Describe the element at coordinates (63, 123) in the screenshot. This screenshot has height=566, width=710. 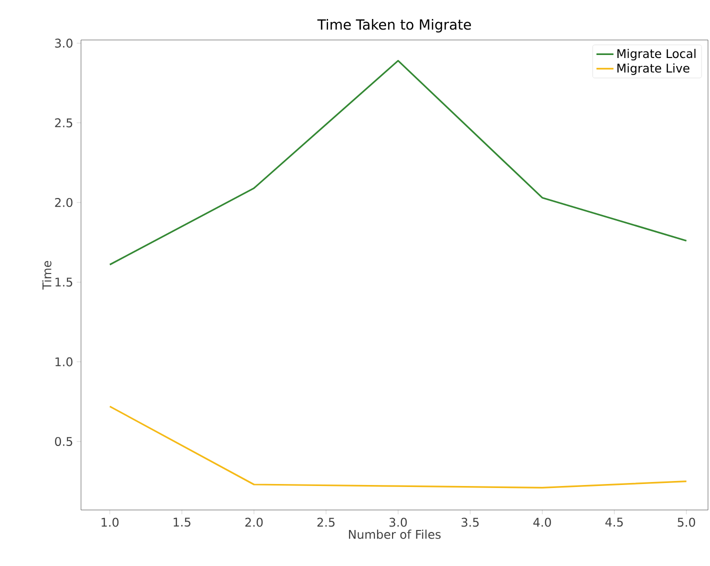
I see `y-tick-label: 2.5` at that location.